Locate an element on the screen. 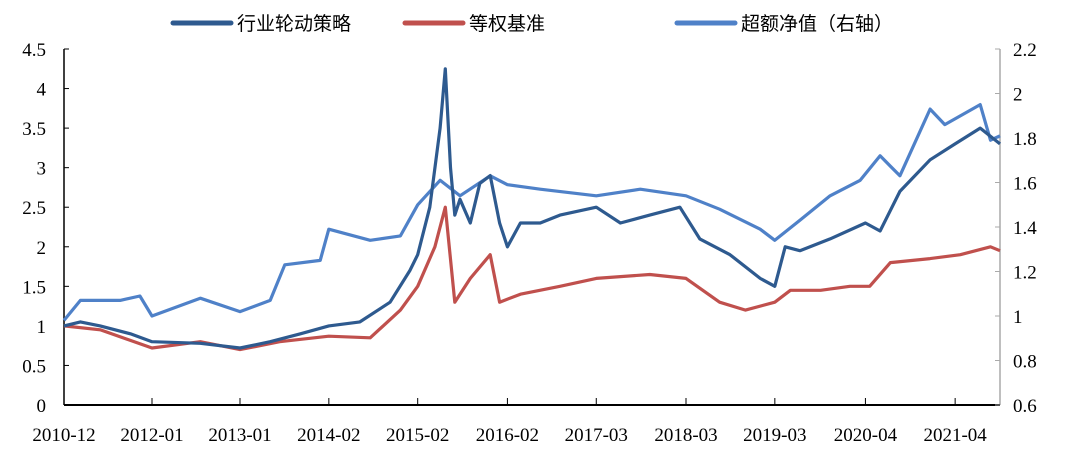 The image size is (1071, 453). y2-tick-label: 0.8 is located at coordinates (1025, 362).